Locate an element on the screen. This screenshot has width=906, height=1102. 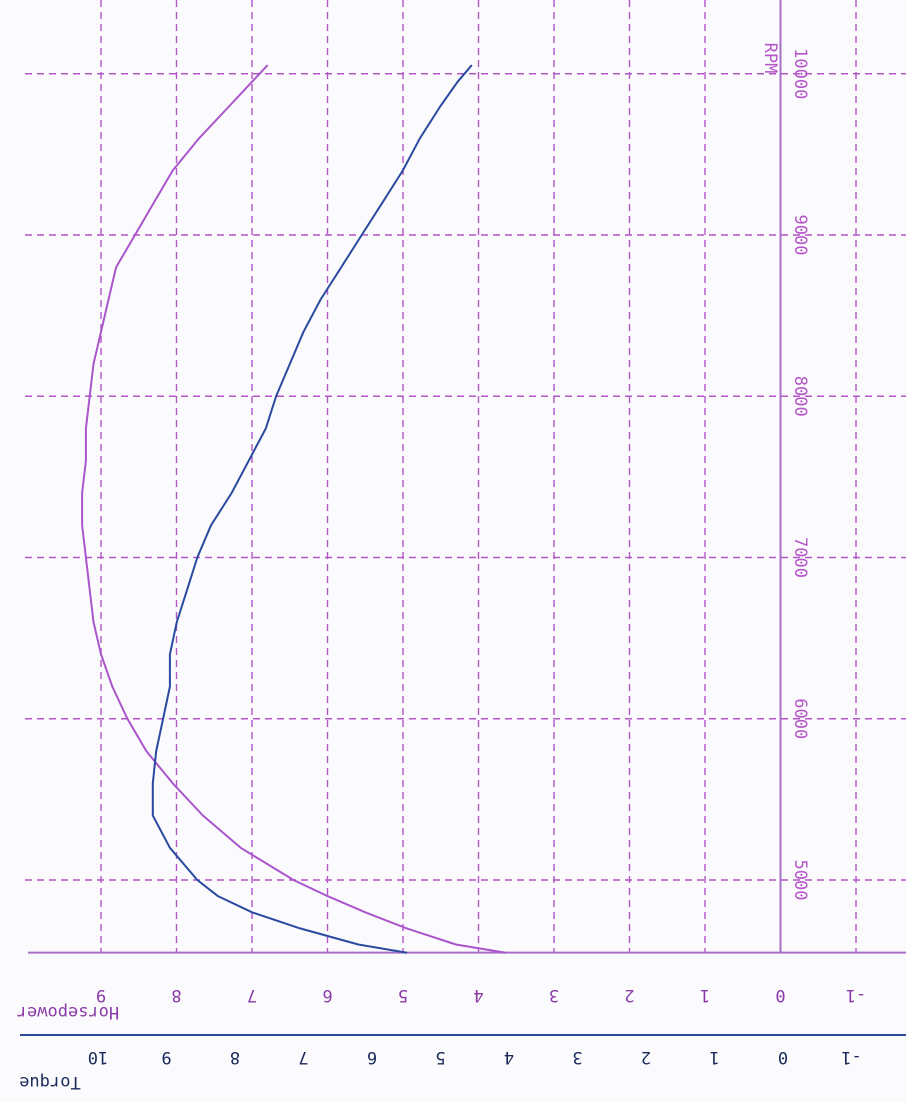
torque-tick-label: 5 is located at coordinates (440, 1057).